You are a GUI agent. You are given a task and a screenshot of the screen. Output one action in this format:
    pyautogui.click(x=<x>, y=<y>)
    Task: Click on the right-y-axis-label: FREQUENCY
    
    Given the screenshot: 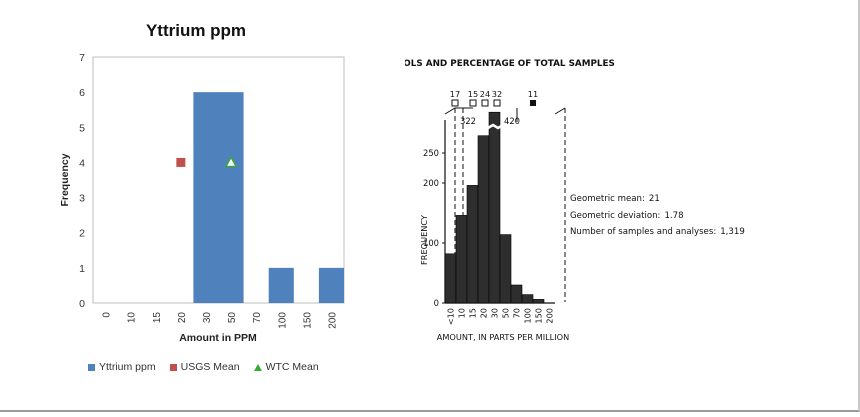 What is the action you would take?
    pyautogui.click(x=424, y=239)
    